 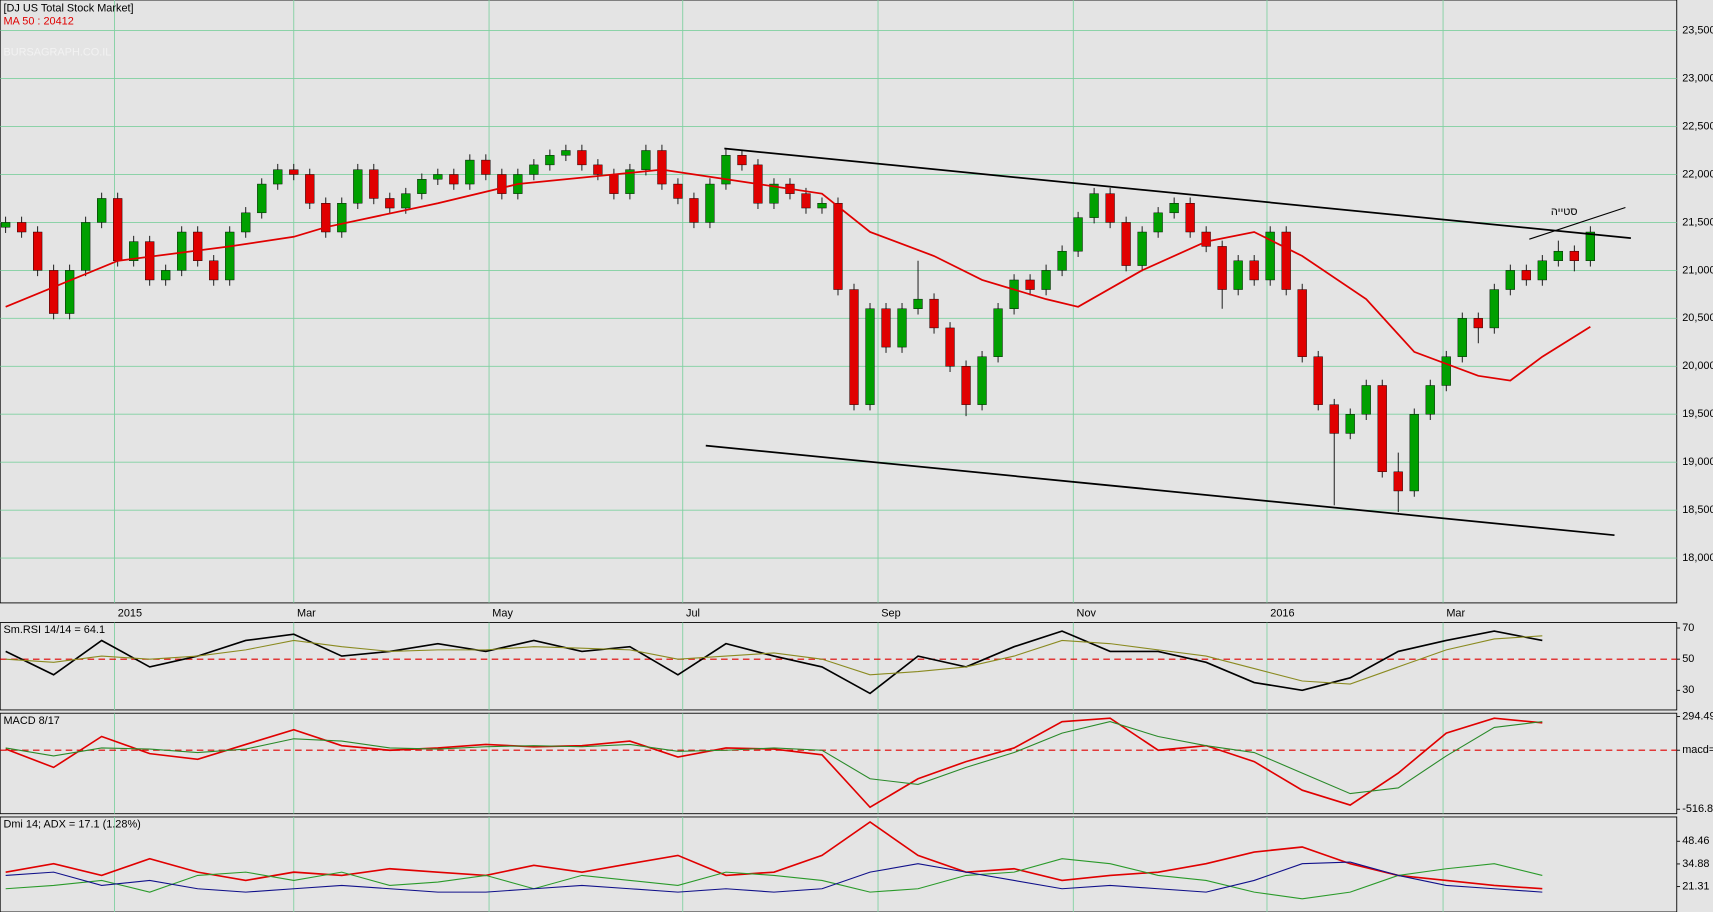 I want to click on y-tick-label: 18,000, so click(x=1697, y=558).